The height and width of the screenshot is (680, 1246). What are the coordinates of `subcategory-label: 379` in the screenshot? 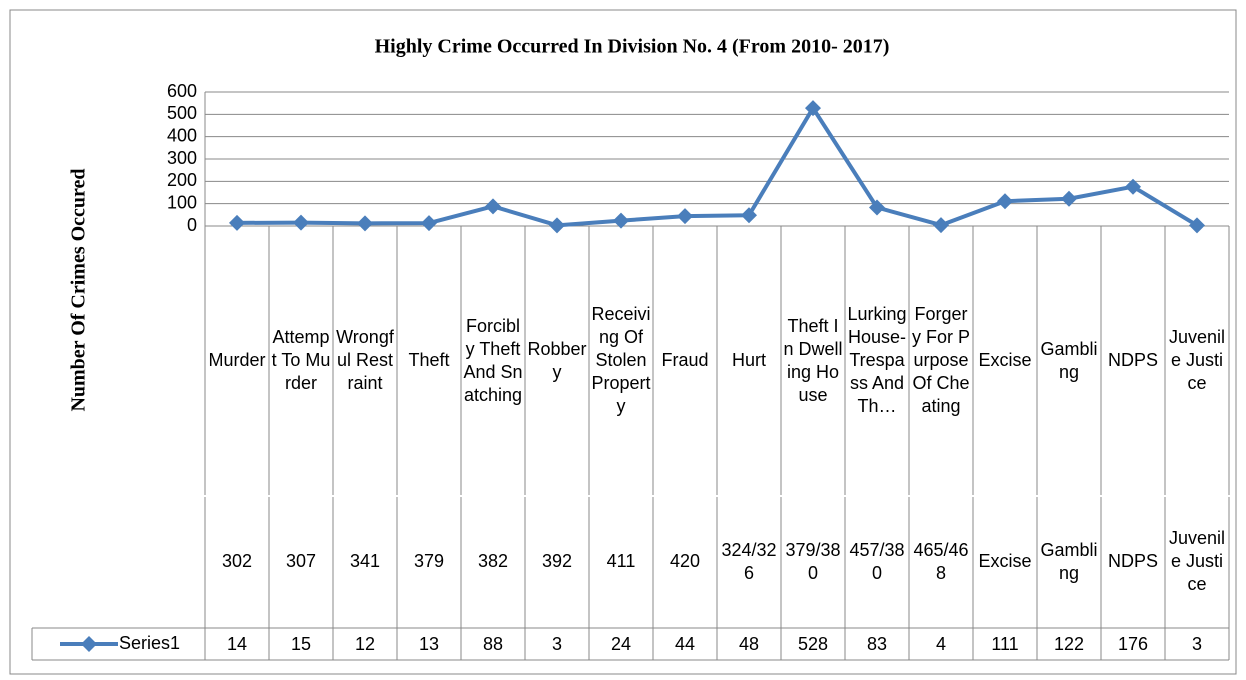 It's located at (429, 561).